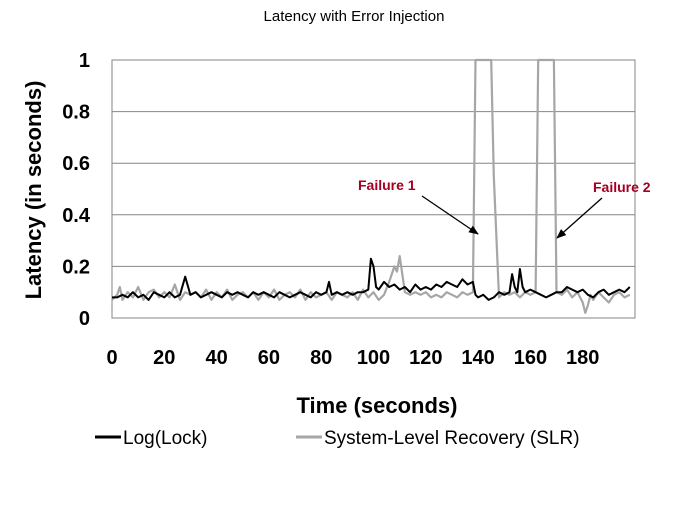  Describe the element at coordinates (111, 358) in the screenshot. I see `x-tick-label: 0` at that location.